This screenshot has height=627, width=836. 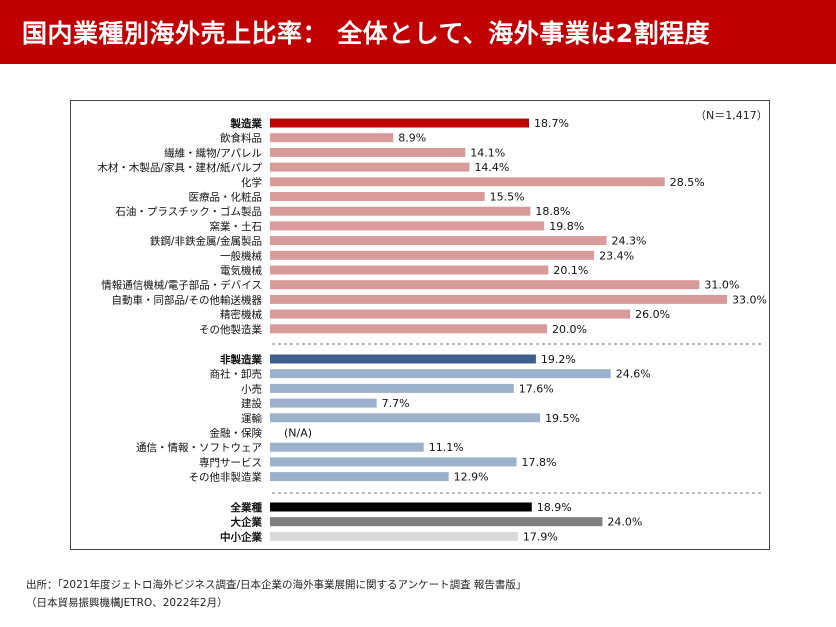 What do you see at coordinates (687, 182) in the screenshot?
I see `value-label: 28.5%` at bounding box center [687, 182].